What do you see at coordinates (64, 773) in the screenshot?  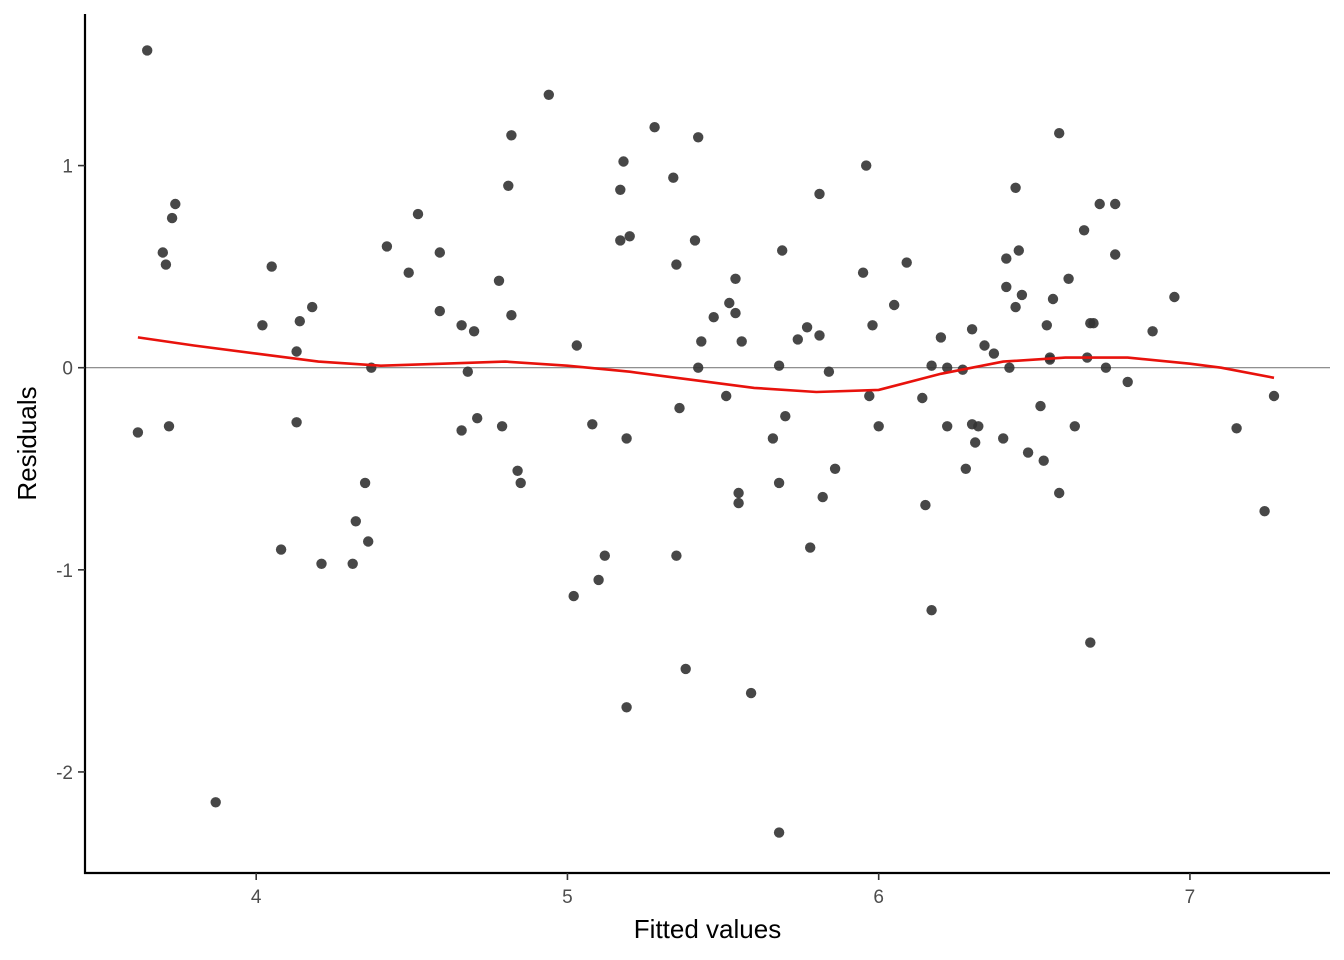 I see `y-tick-label: -2` at bounding box center [64, 773].